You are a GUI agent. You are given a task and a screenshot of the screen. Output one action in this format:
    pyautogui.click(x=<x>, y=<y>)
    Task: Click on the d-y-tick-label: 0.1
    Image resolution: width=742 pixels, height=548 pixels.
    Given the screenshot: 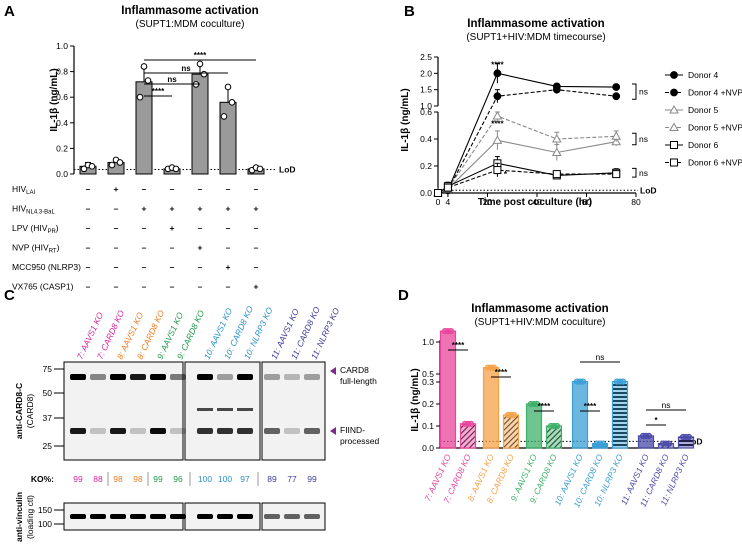 What is the action you would take?
    pyautogui.click(x=428, y=426)
    